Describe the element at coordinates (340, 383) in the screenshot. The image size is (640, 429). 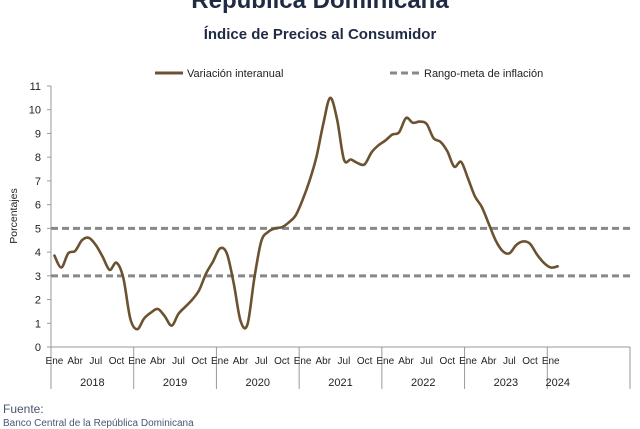
I see `year-label: 2021` at that location.